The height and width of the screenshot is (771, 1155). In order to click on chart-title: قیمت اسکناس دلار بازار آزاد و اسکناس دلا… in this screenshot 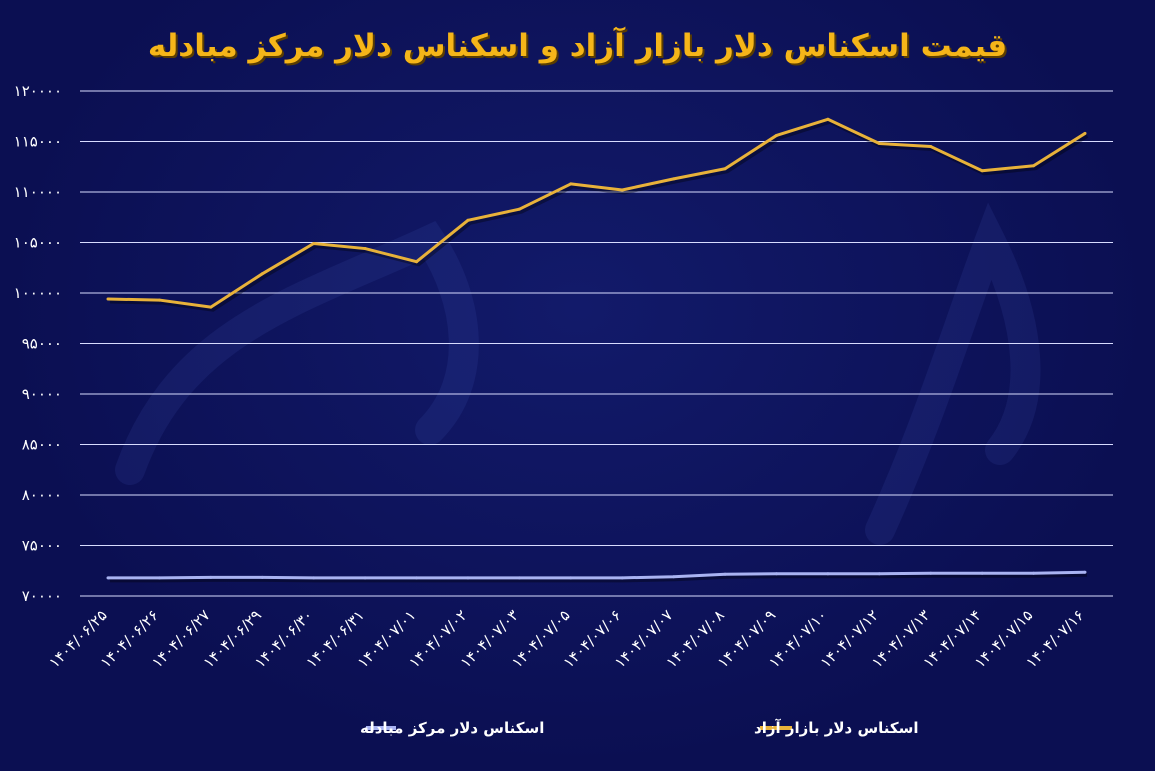, I will do `click(577, 46)`.